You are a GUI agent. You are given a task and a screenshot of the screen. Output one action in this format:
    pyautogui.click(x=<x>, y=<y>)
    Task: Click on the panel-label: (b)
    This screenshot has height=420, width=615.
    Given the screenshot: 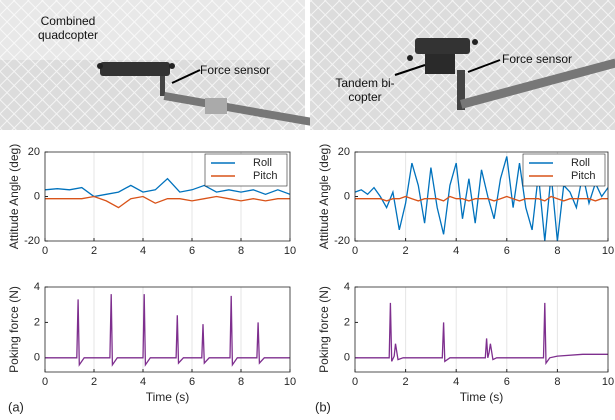 What is the action you would take?
    pyautogui.click(x=323, y=406)
    